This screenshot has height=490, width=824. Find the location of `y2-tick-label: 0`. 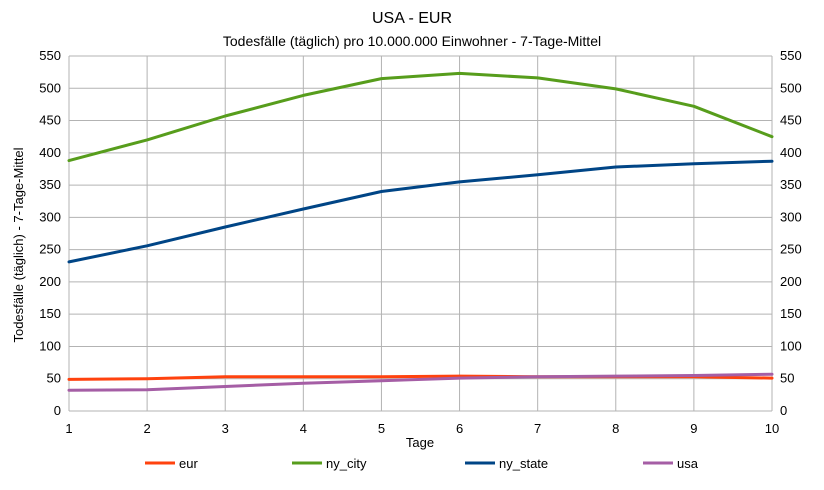

y2-tick-label: 0 is located at coordinates (783, 410).